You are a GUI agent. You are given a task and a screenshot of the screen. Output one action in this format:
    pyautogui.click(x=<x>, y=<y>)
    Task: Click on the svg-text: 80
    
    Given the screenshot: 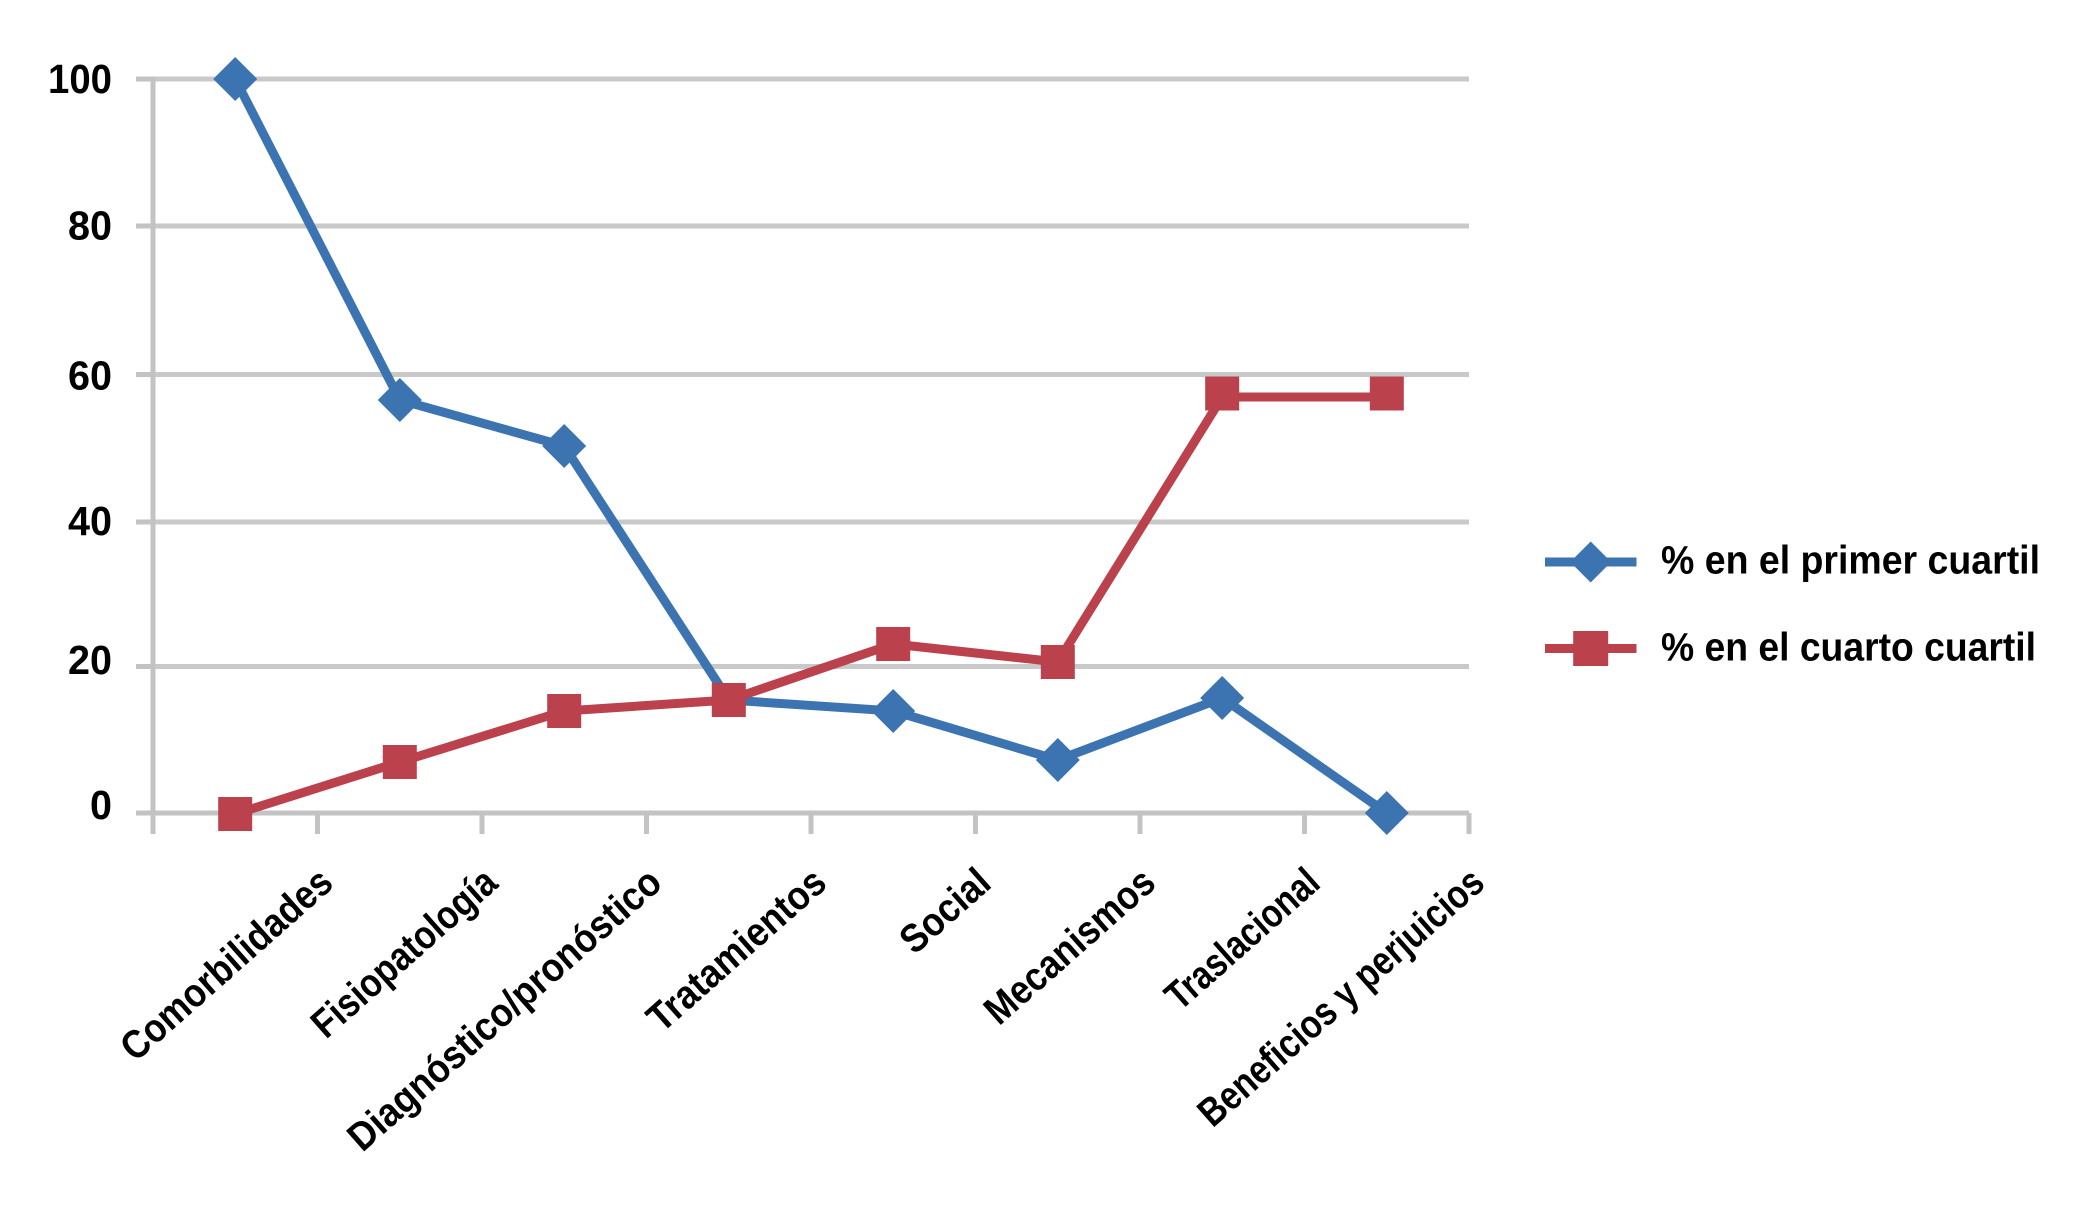 What is the action you would take?
    pyautogui.click(x=90, y=226)
    